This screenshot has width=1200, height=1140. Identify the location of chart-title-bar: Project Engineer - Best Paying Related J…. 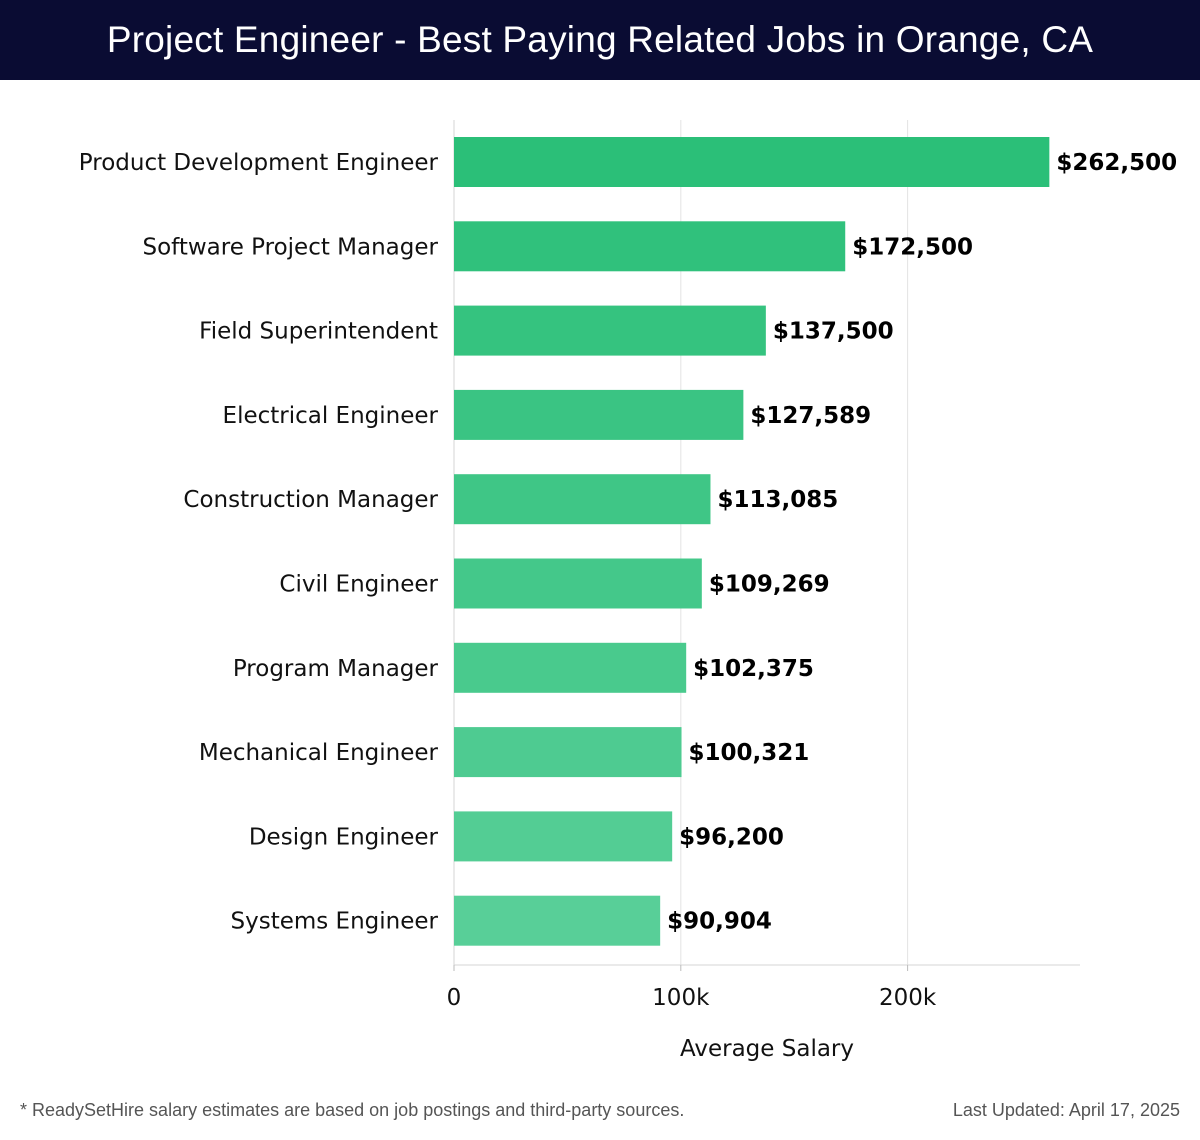
(600, 40).